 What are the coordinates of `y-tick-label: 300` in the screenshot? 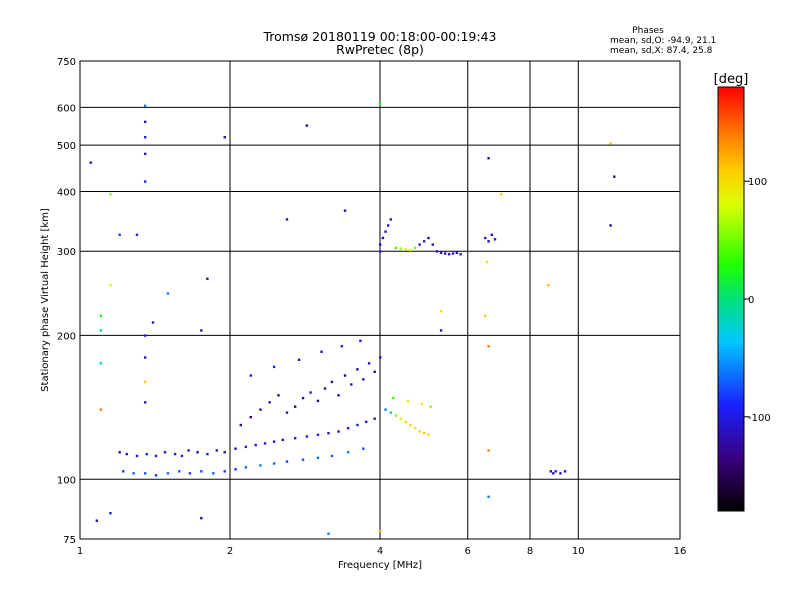 It's located at (66, 252).